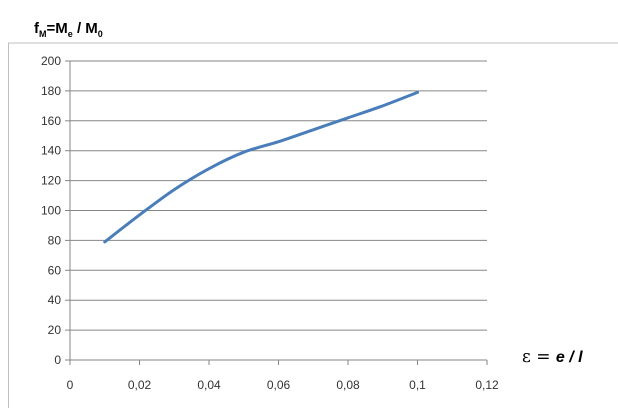 The height and width of the screenshot is (408, 618). Describe the element at coordinates (209, 385) in the screenshot. I see `x-tick-label: 0,04` at that location.